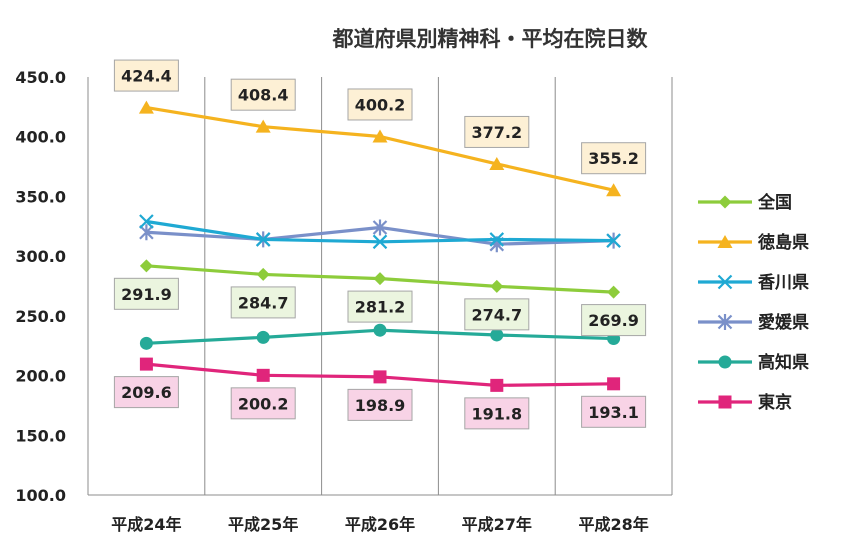 This screenshot has height=553, width=844. I want to click on data-label: 424.4, so click(146, 76).